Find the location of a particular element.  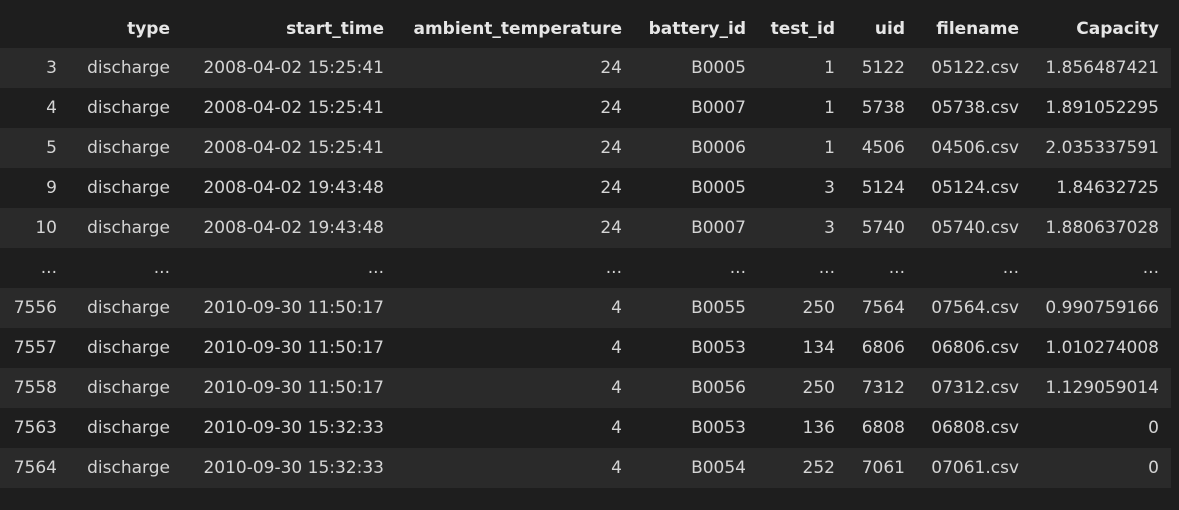

cell-filename: 07564.csv is located at coordinates (975, 308).